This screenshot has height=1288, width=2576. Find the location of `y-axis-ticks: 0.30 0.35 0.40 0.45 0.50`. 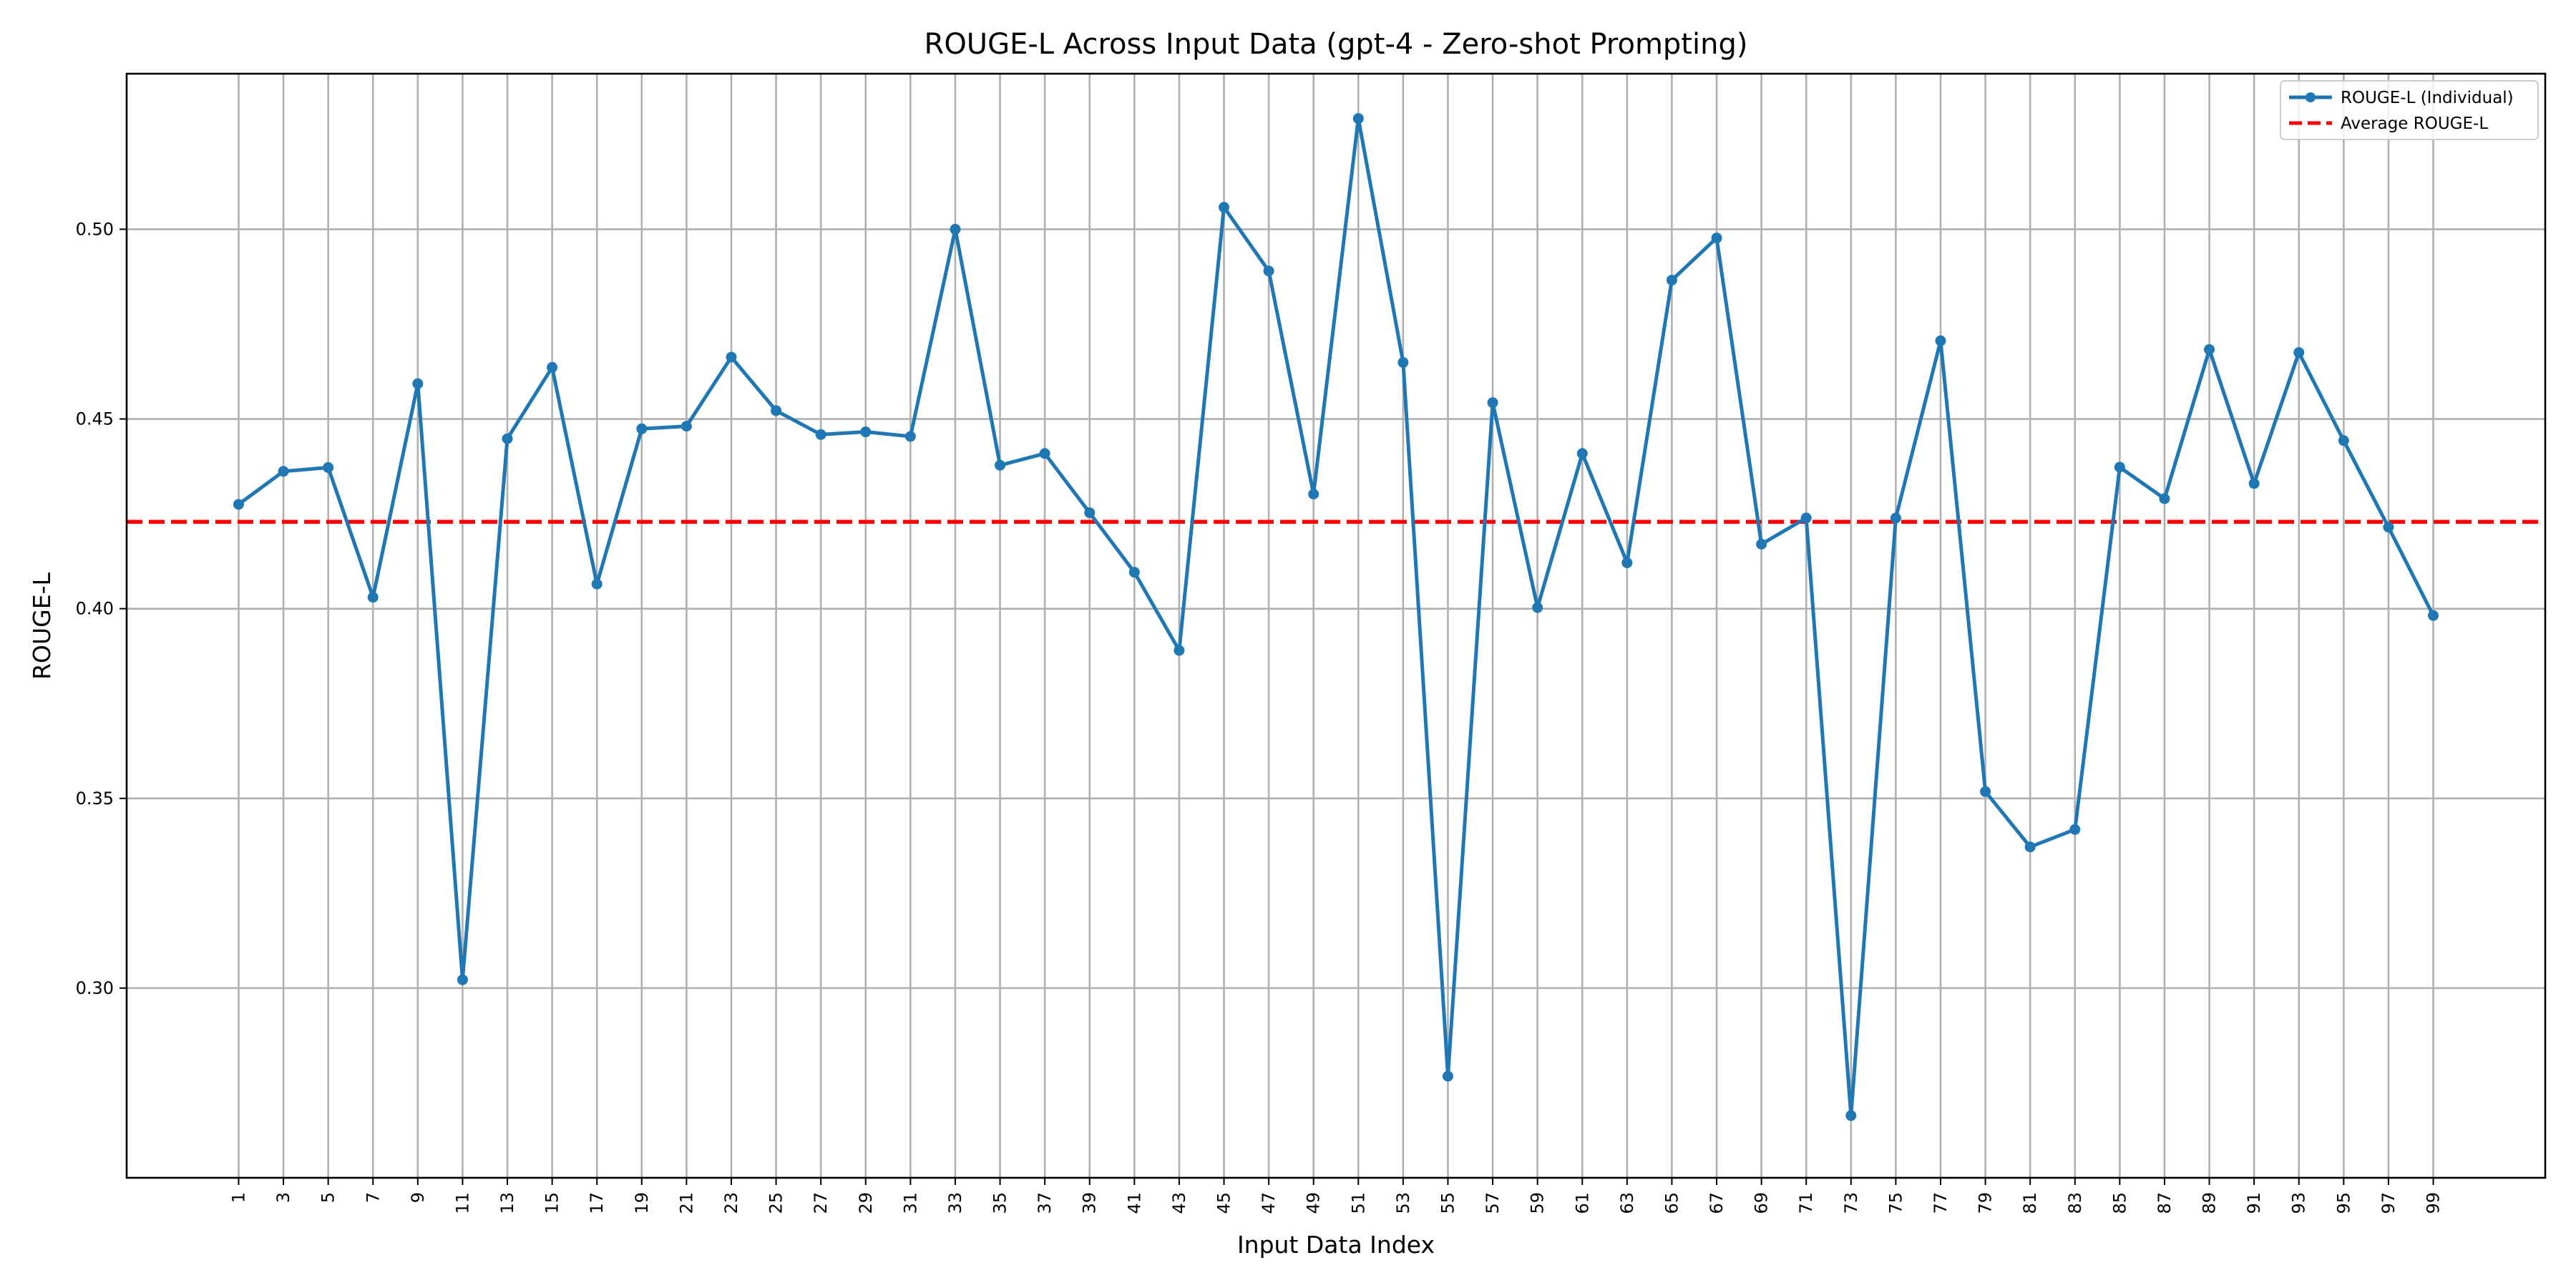

y-axis-ticks: 0.30 0.35 0.40 0.45 0.50 is located at coordinates (101, 608).